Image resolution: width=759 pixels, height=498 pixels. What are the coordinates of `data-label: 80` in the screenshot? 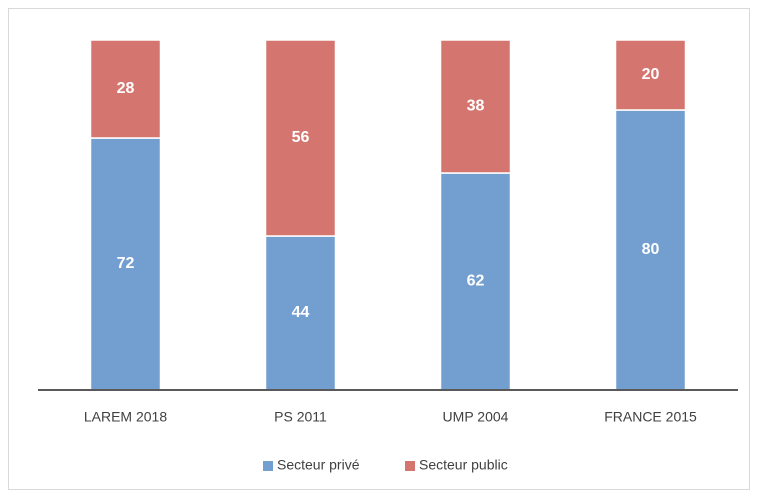 It's located at (651, 249).